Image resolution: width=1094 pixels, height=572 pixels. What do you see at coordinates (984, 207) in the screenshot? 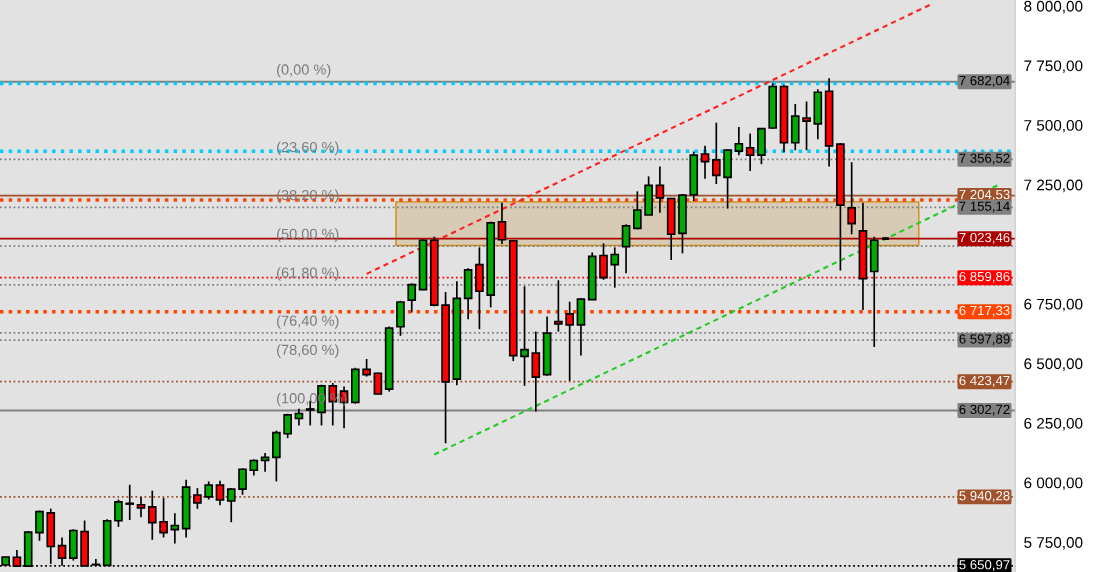
I see `ref-line-label: 7 155,14` at bounding box center [984, 207].